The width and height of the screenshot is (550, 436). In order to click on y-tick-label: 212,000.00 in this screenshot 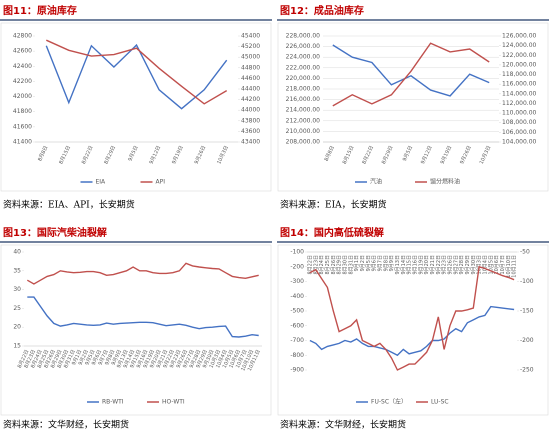, I will do `click(303, 120)`.